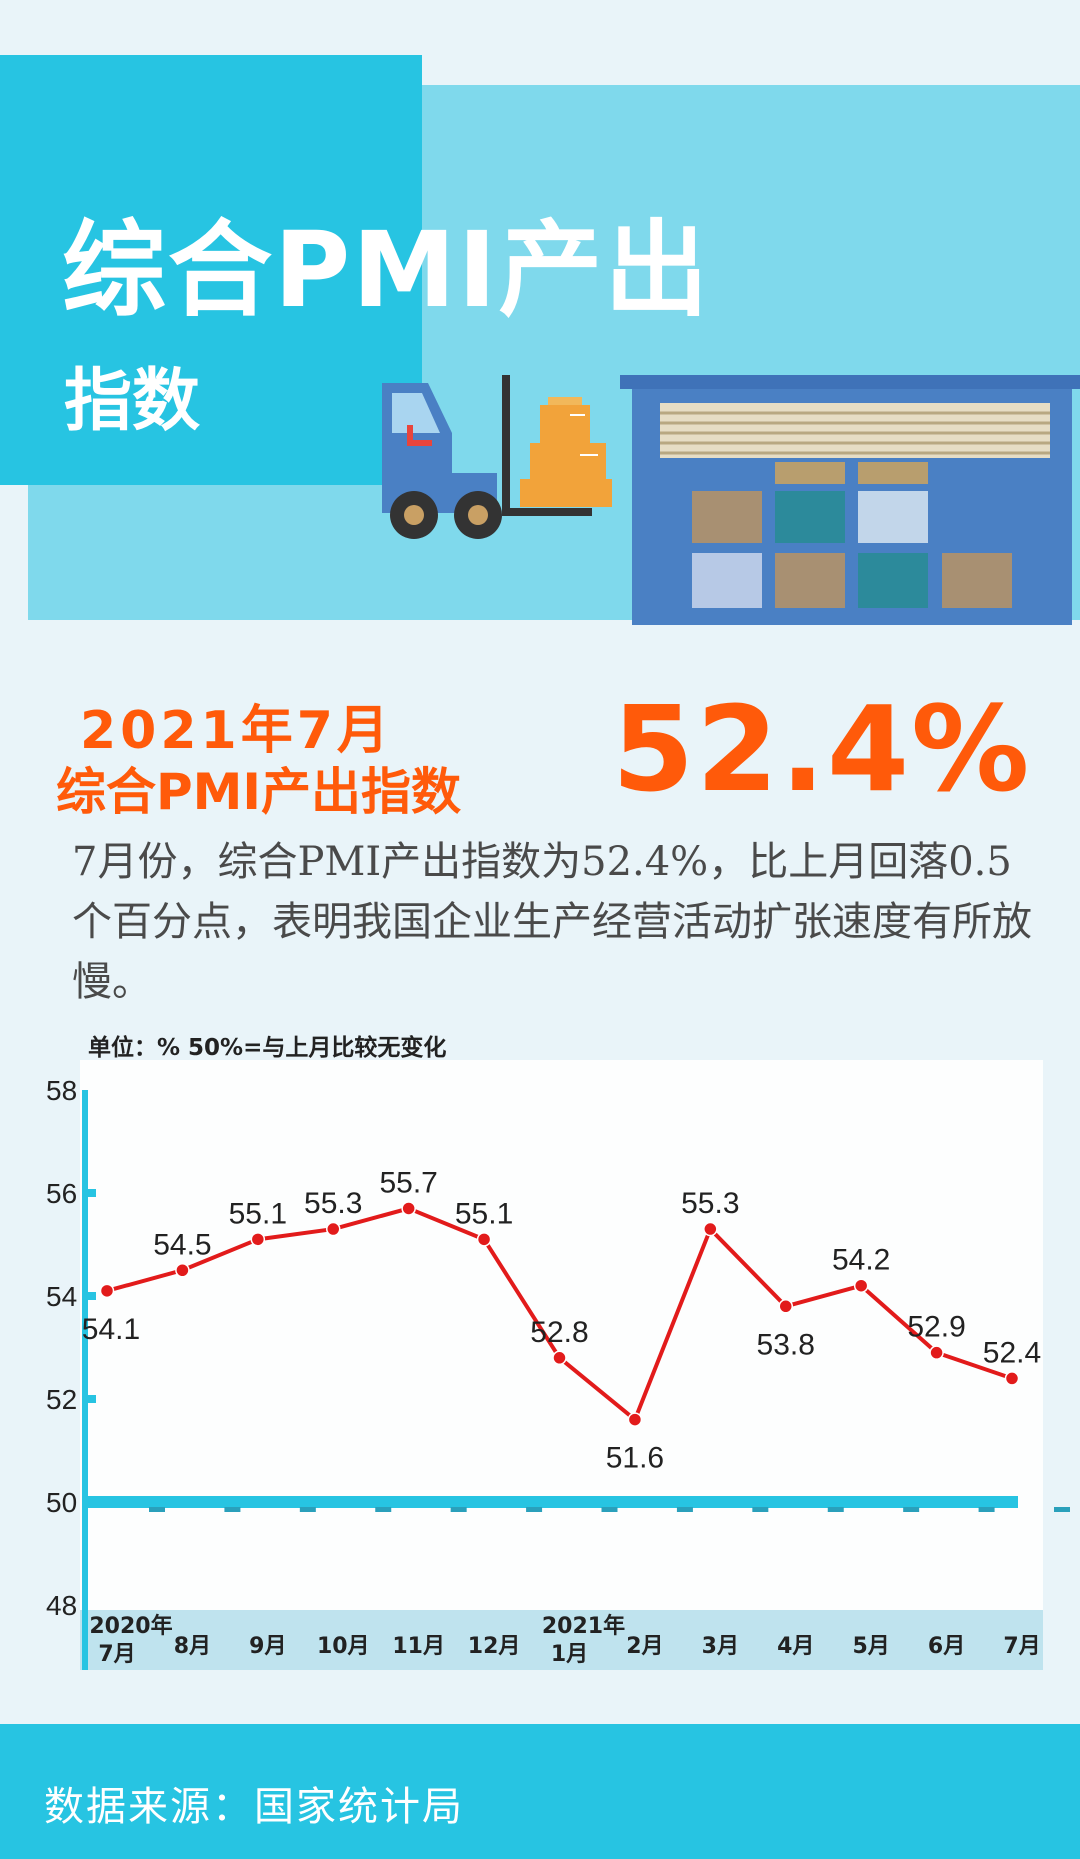 The height and width of the screenshot is (1859, 1080). Describe the element at coordinates (795, 1646) in the screenshot. I see `x-tick-label: 4月` at that location.